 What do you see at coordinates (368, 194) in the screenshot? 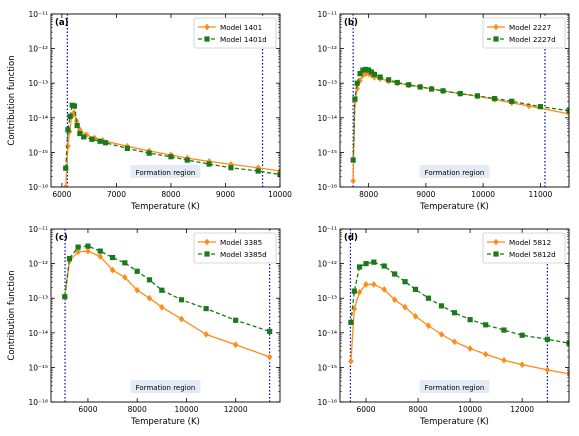
I see `x-tick-label: 8000` at bounding box center [368, 194].